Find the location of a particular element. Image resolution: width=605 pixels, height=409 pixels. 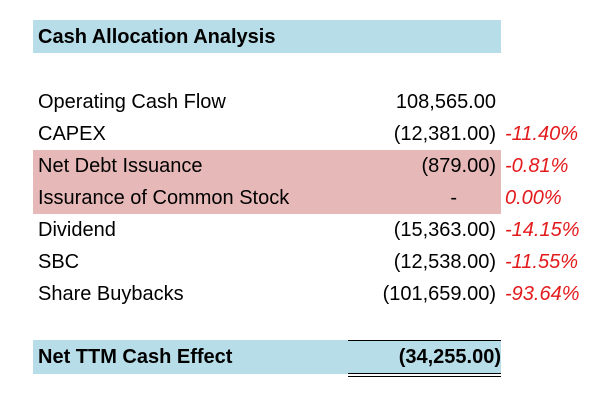

table-row-net-debt-issuance: Net Debt Issuance (879.00) -0.81% is located at coordinates (313, 166).